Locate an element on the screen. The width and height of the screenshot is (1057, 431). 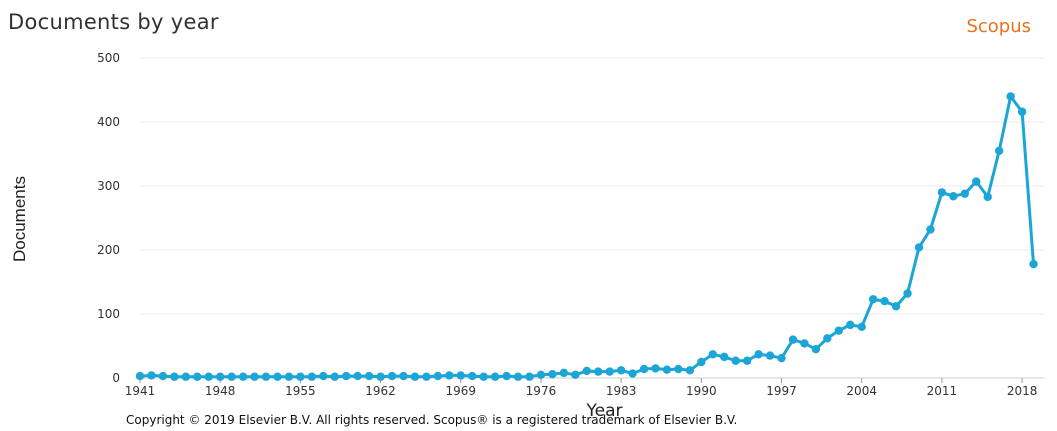
x-tick-label: 2011 is located at coordinates (942, 391).